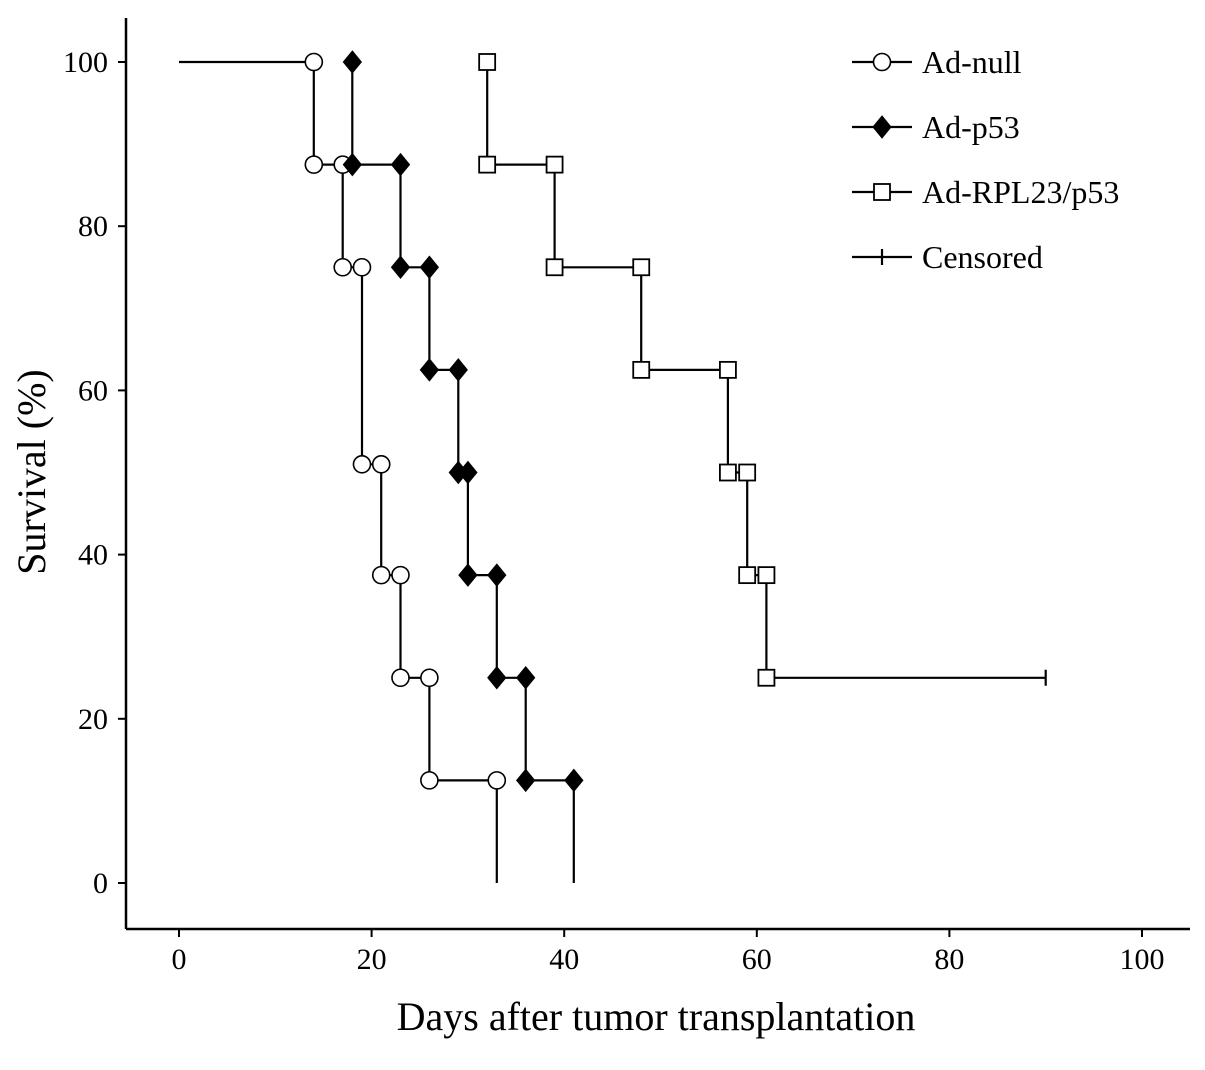 The width and height of the screenshot is (1205, 1070). Describe the element at coordinates (985, 159) in the screenshot. I see `legend: Ad-null Ad-p53 Ad-RPL23/p53 Censored` at that location.